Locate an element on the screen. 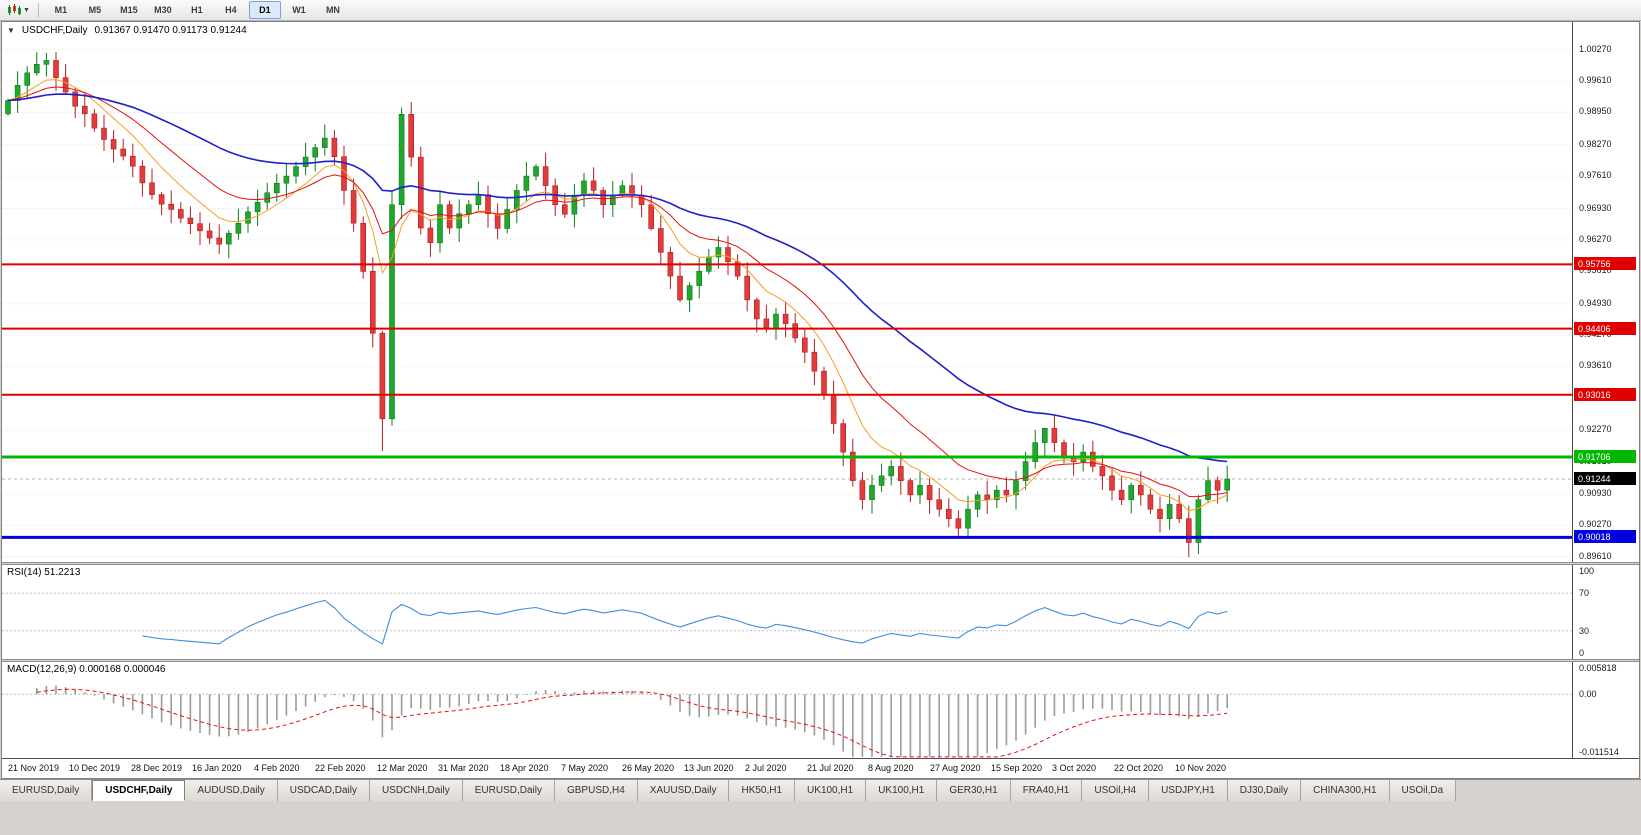  date-axis-label: 13 Jun 2020 is located at coordinates (709, 768).